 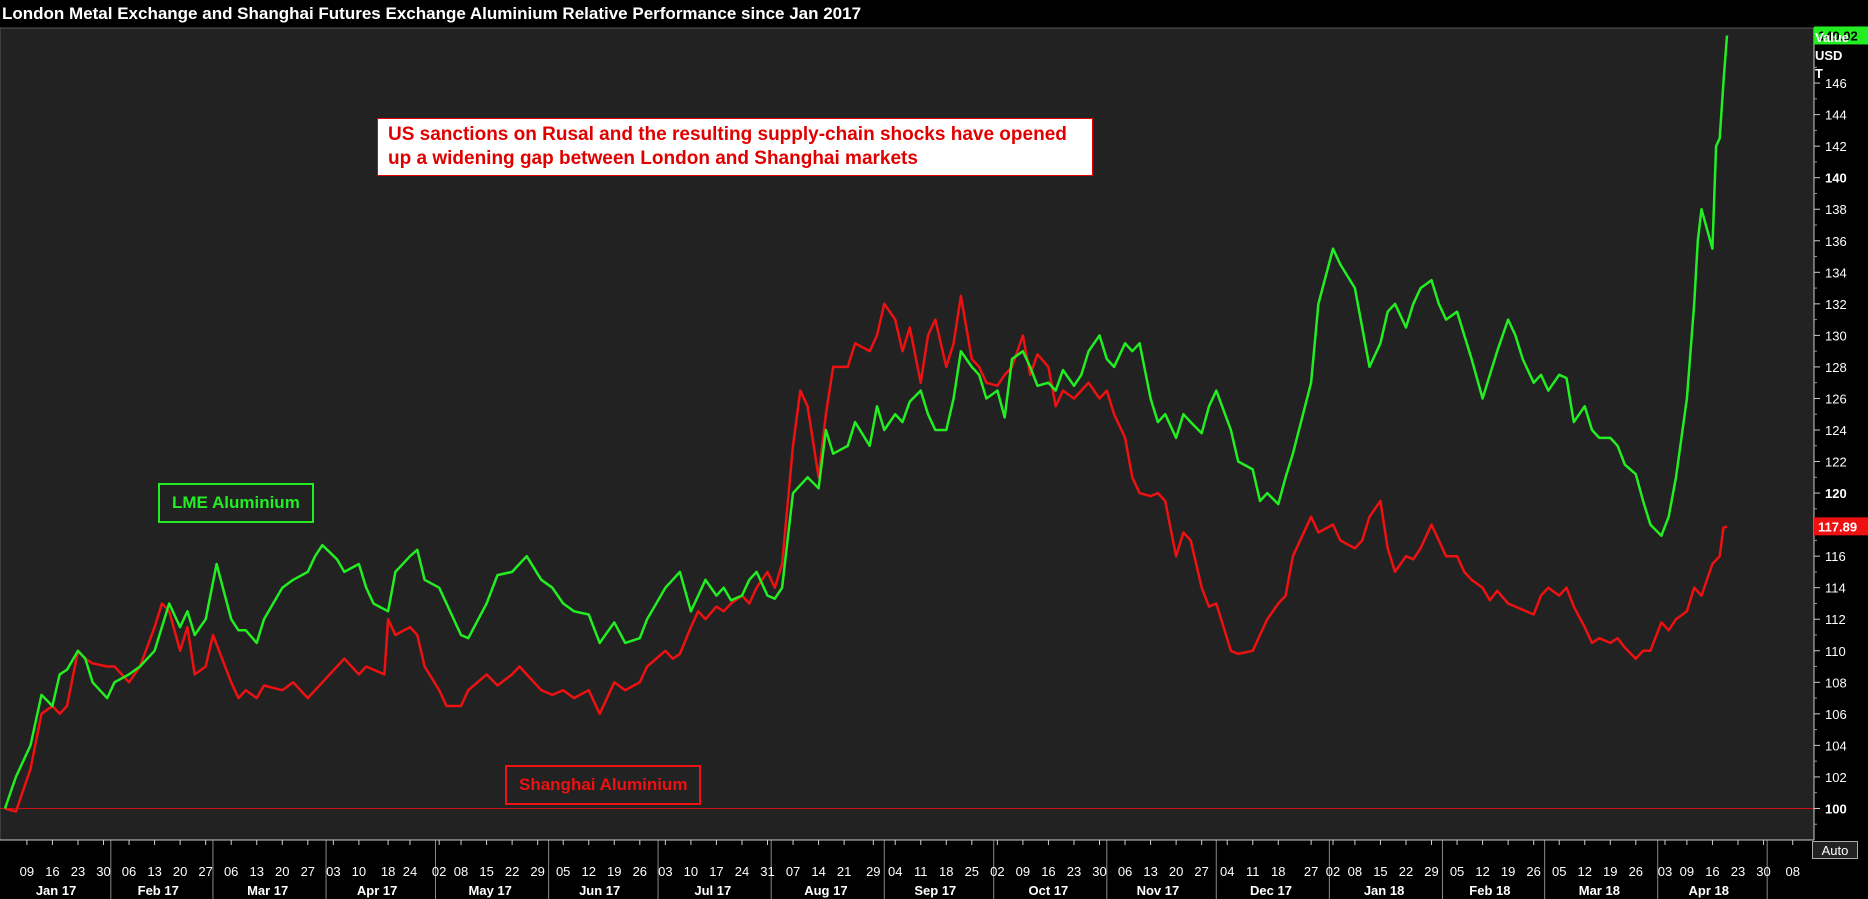 What do you see at coordinates (1836, 808) in the screenshot?
I see `y-tick-label: 100` at bounding box center [1836, 808].